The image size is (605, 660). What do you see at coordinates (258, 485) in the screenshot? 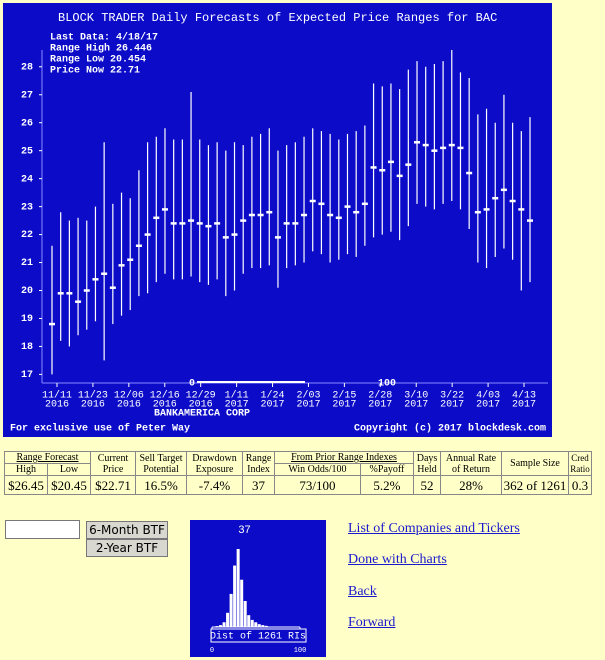
I see `cell: 37` at bounding box center [258, 485].